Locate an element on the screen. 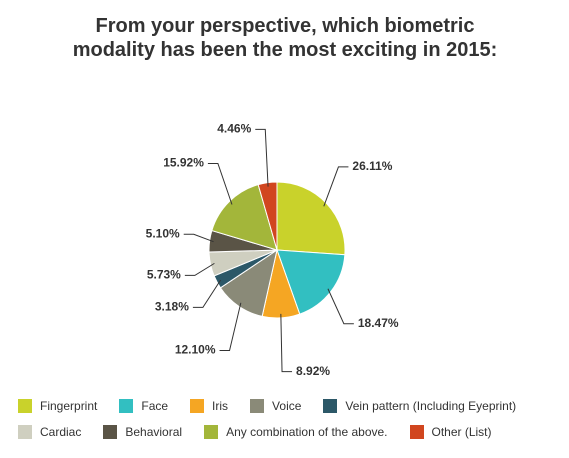 The image size is (569, 458). legend-item: Any combination of the above. is located at coordinates (296, 432).